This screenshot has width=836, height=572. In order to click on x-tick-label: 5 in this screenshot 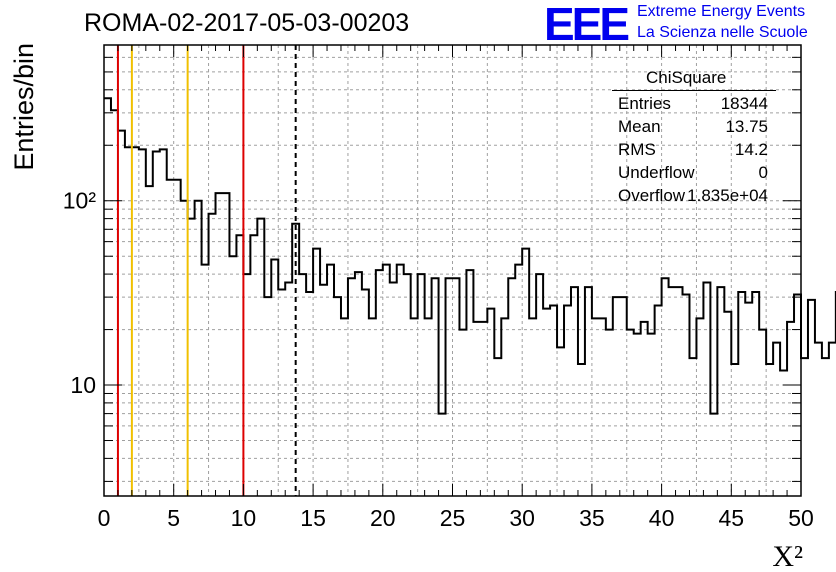, I will do `click(173, 518)`.